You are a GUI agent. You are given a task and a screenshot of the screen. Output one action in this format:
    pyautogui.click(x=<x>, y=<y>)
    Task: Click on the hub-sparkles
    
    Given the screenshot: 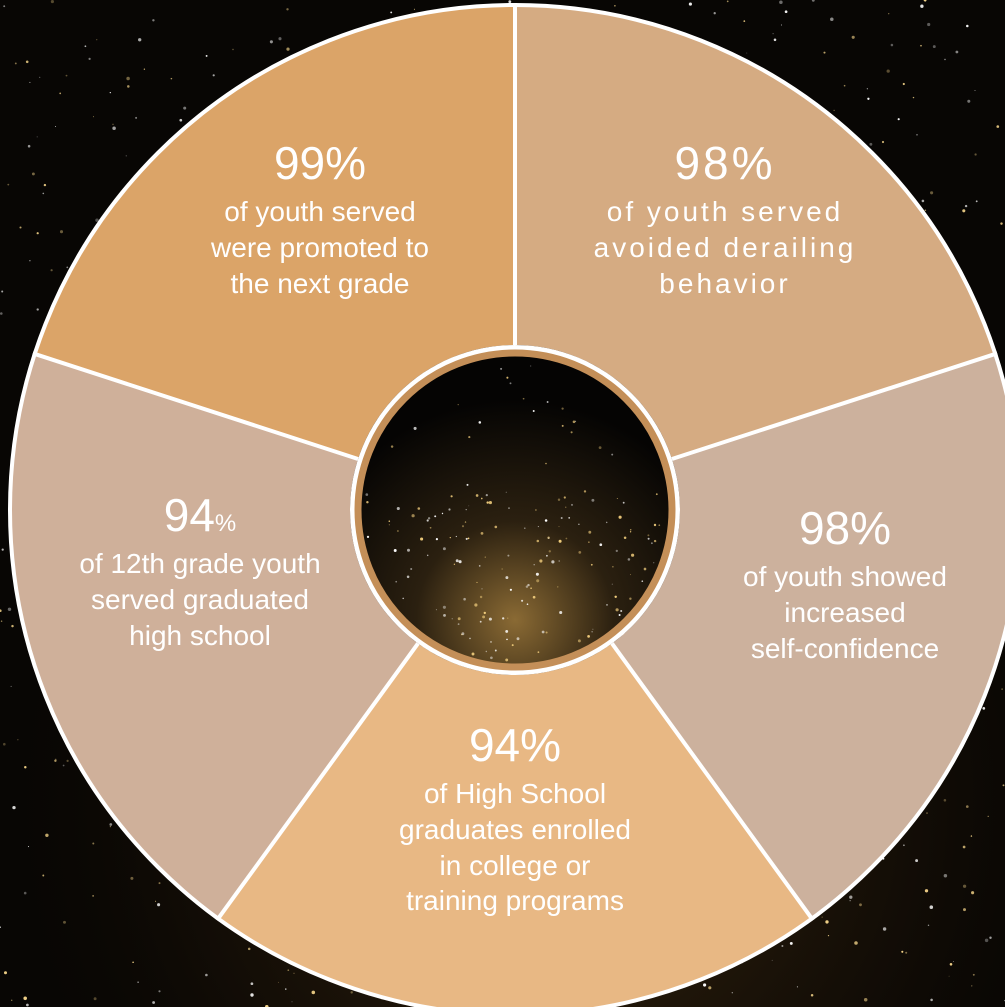 What is the action you would take?
    pyautogui.click(x=513, y=513)
    